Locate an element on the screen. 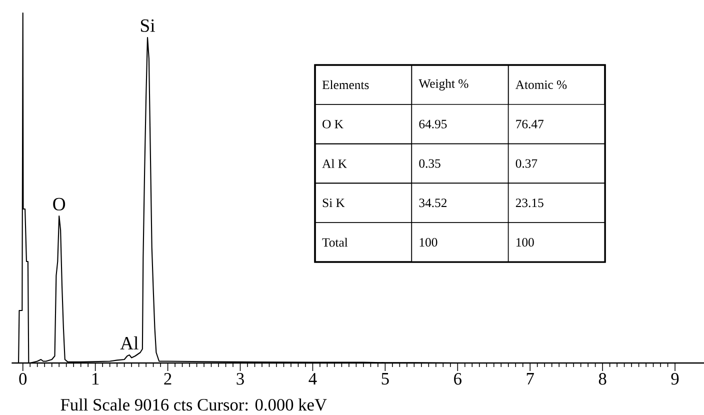 The image size is (704, 415). x-tick-label: 8 is located at coordinates (602, 379).